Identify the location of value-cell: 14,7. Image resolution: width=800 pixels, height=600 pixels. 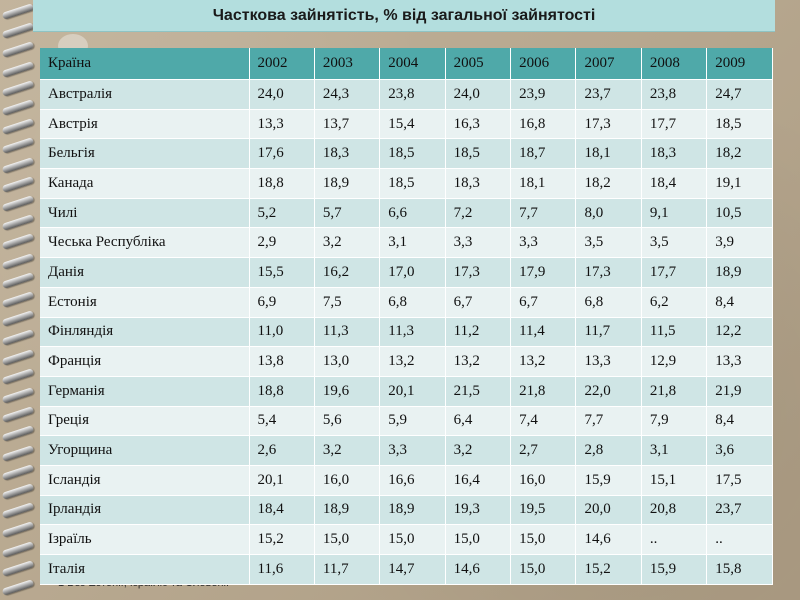
(412, 569).